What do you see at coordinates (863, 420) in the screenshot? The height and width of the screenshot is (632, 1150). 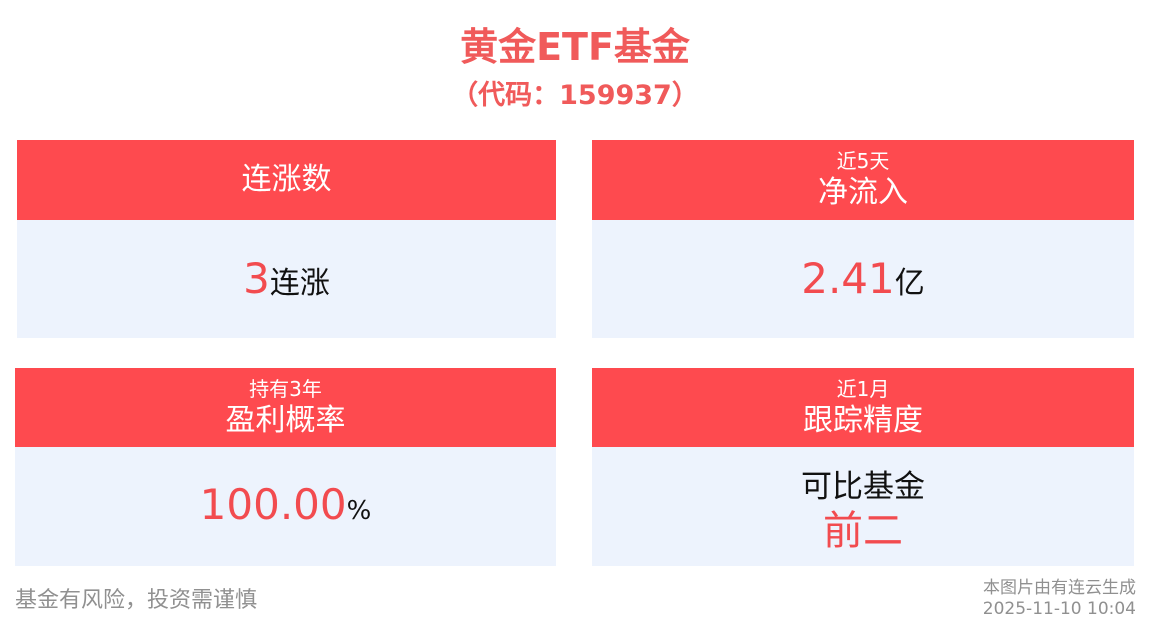 I see `card-tracking-title: 跟踪精度` at bounding box center [863, 420].